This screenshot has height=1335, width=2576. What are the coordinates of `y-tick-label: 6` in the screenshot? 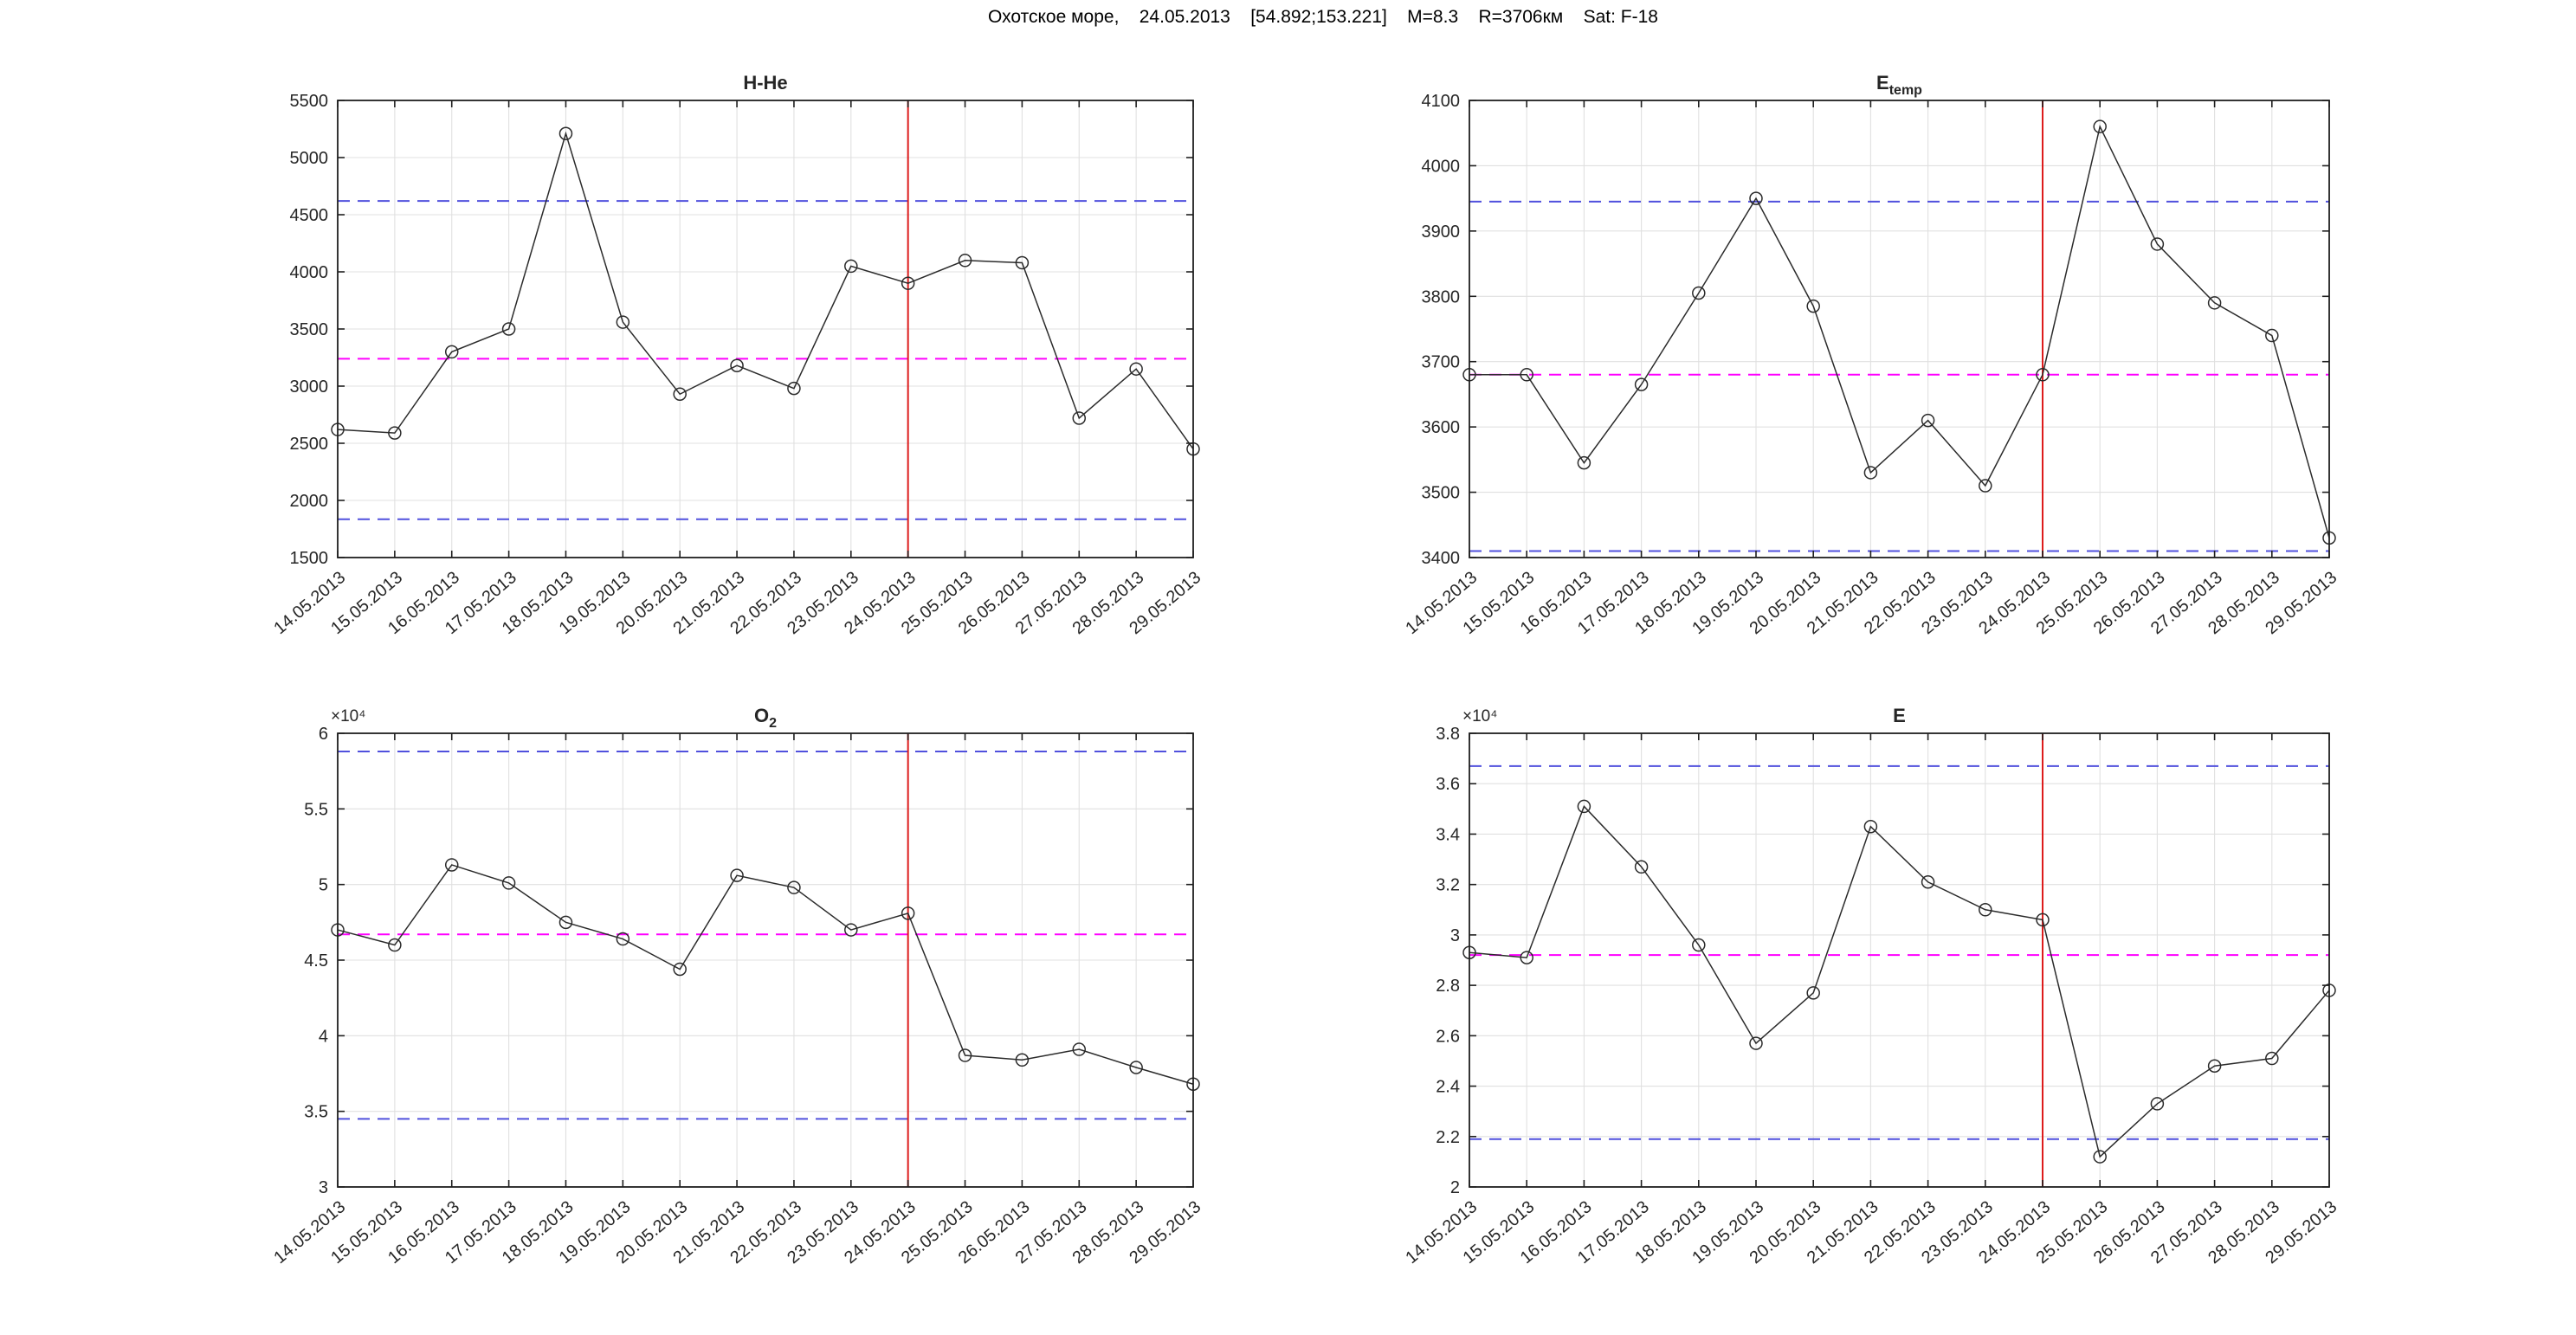 It's located at (323, 735).